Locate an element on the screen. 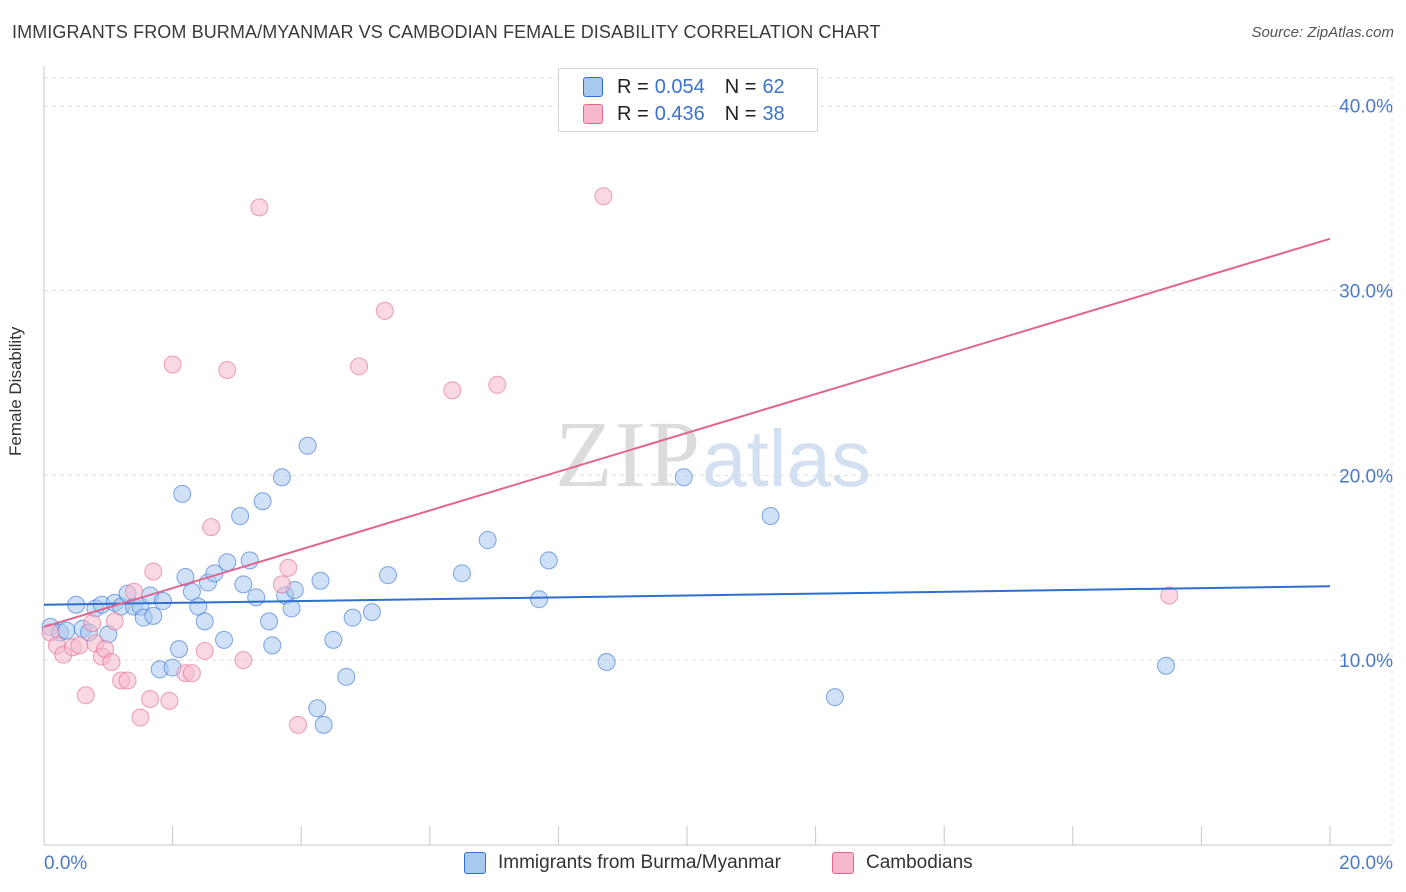  y-axis-label: Female Disability is located at coordinates (15, 391).